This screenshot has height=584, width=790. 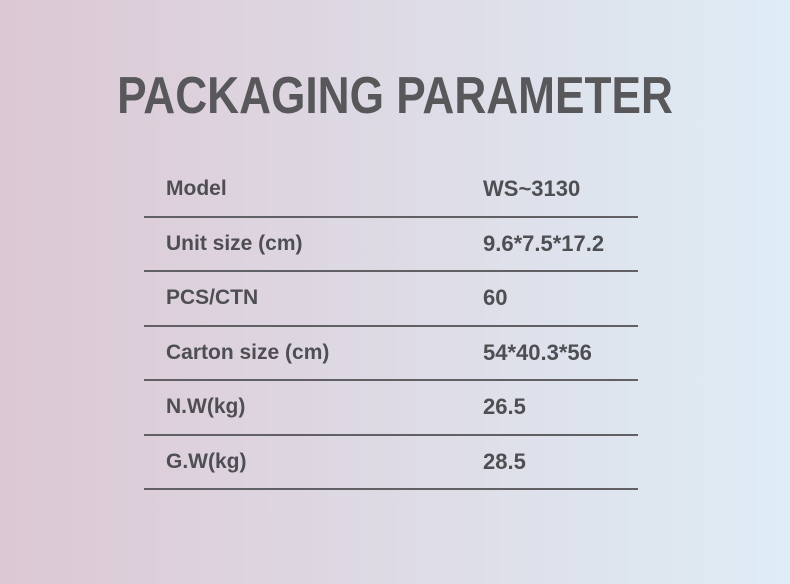 What do you see at coordinates (544, 243) in the screenshot?
I see `row-value: 9.6*7.5*17.2` at bounding box center [544, 243].